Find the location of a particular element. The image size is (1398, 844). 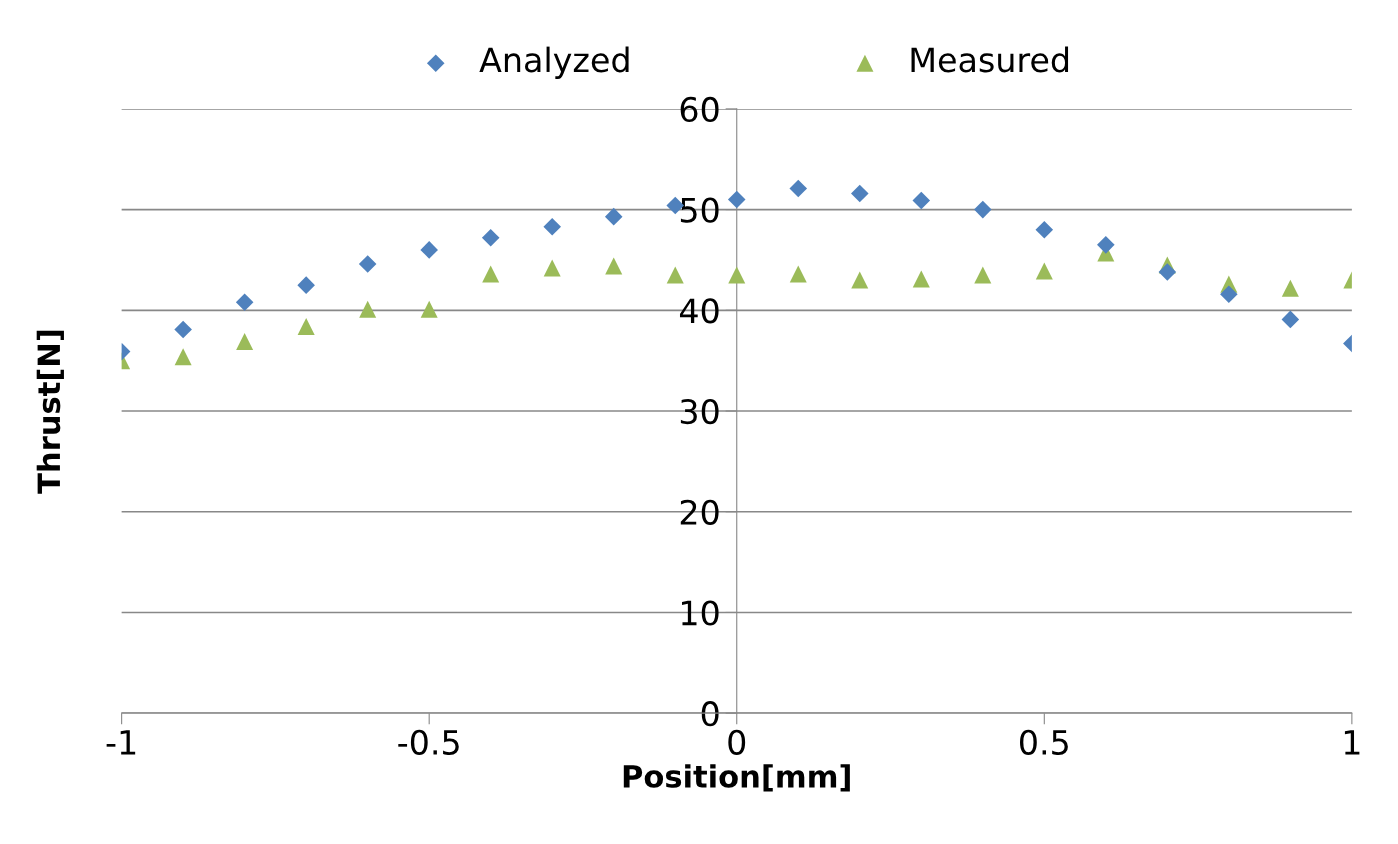

x-axis-title: Position[mm] is located at coordinates (736, 778).